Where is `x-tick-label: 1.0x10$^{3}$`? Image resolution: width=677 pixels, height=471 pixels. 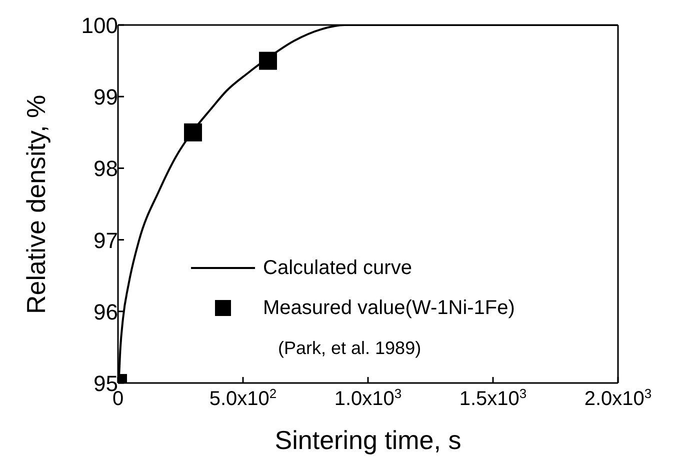 x-tick-label: 1.0x10$^{3}$ is located at coordinates (368, 398).